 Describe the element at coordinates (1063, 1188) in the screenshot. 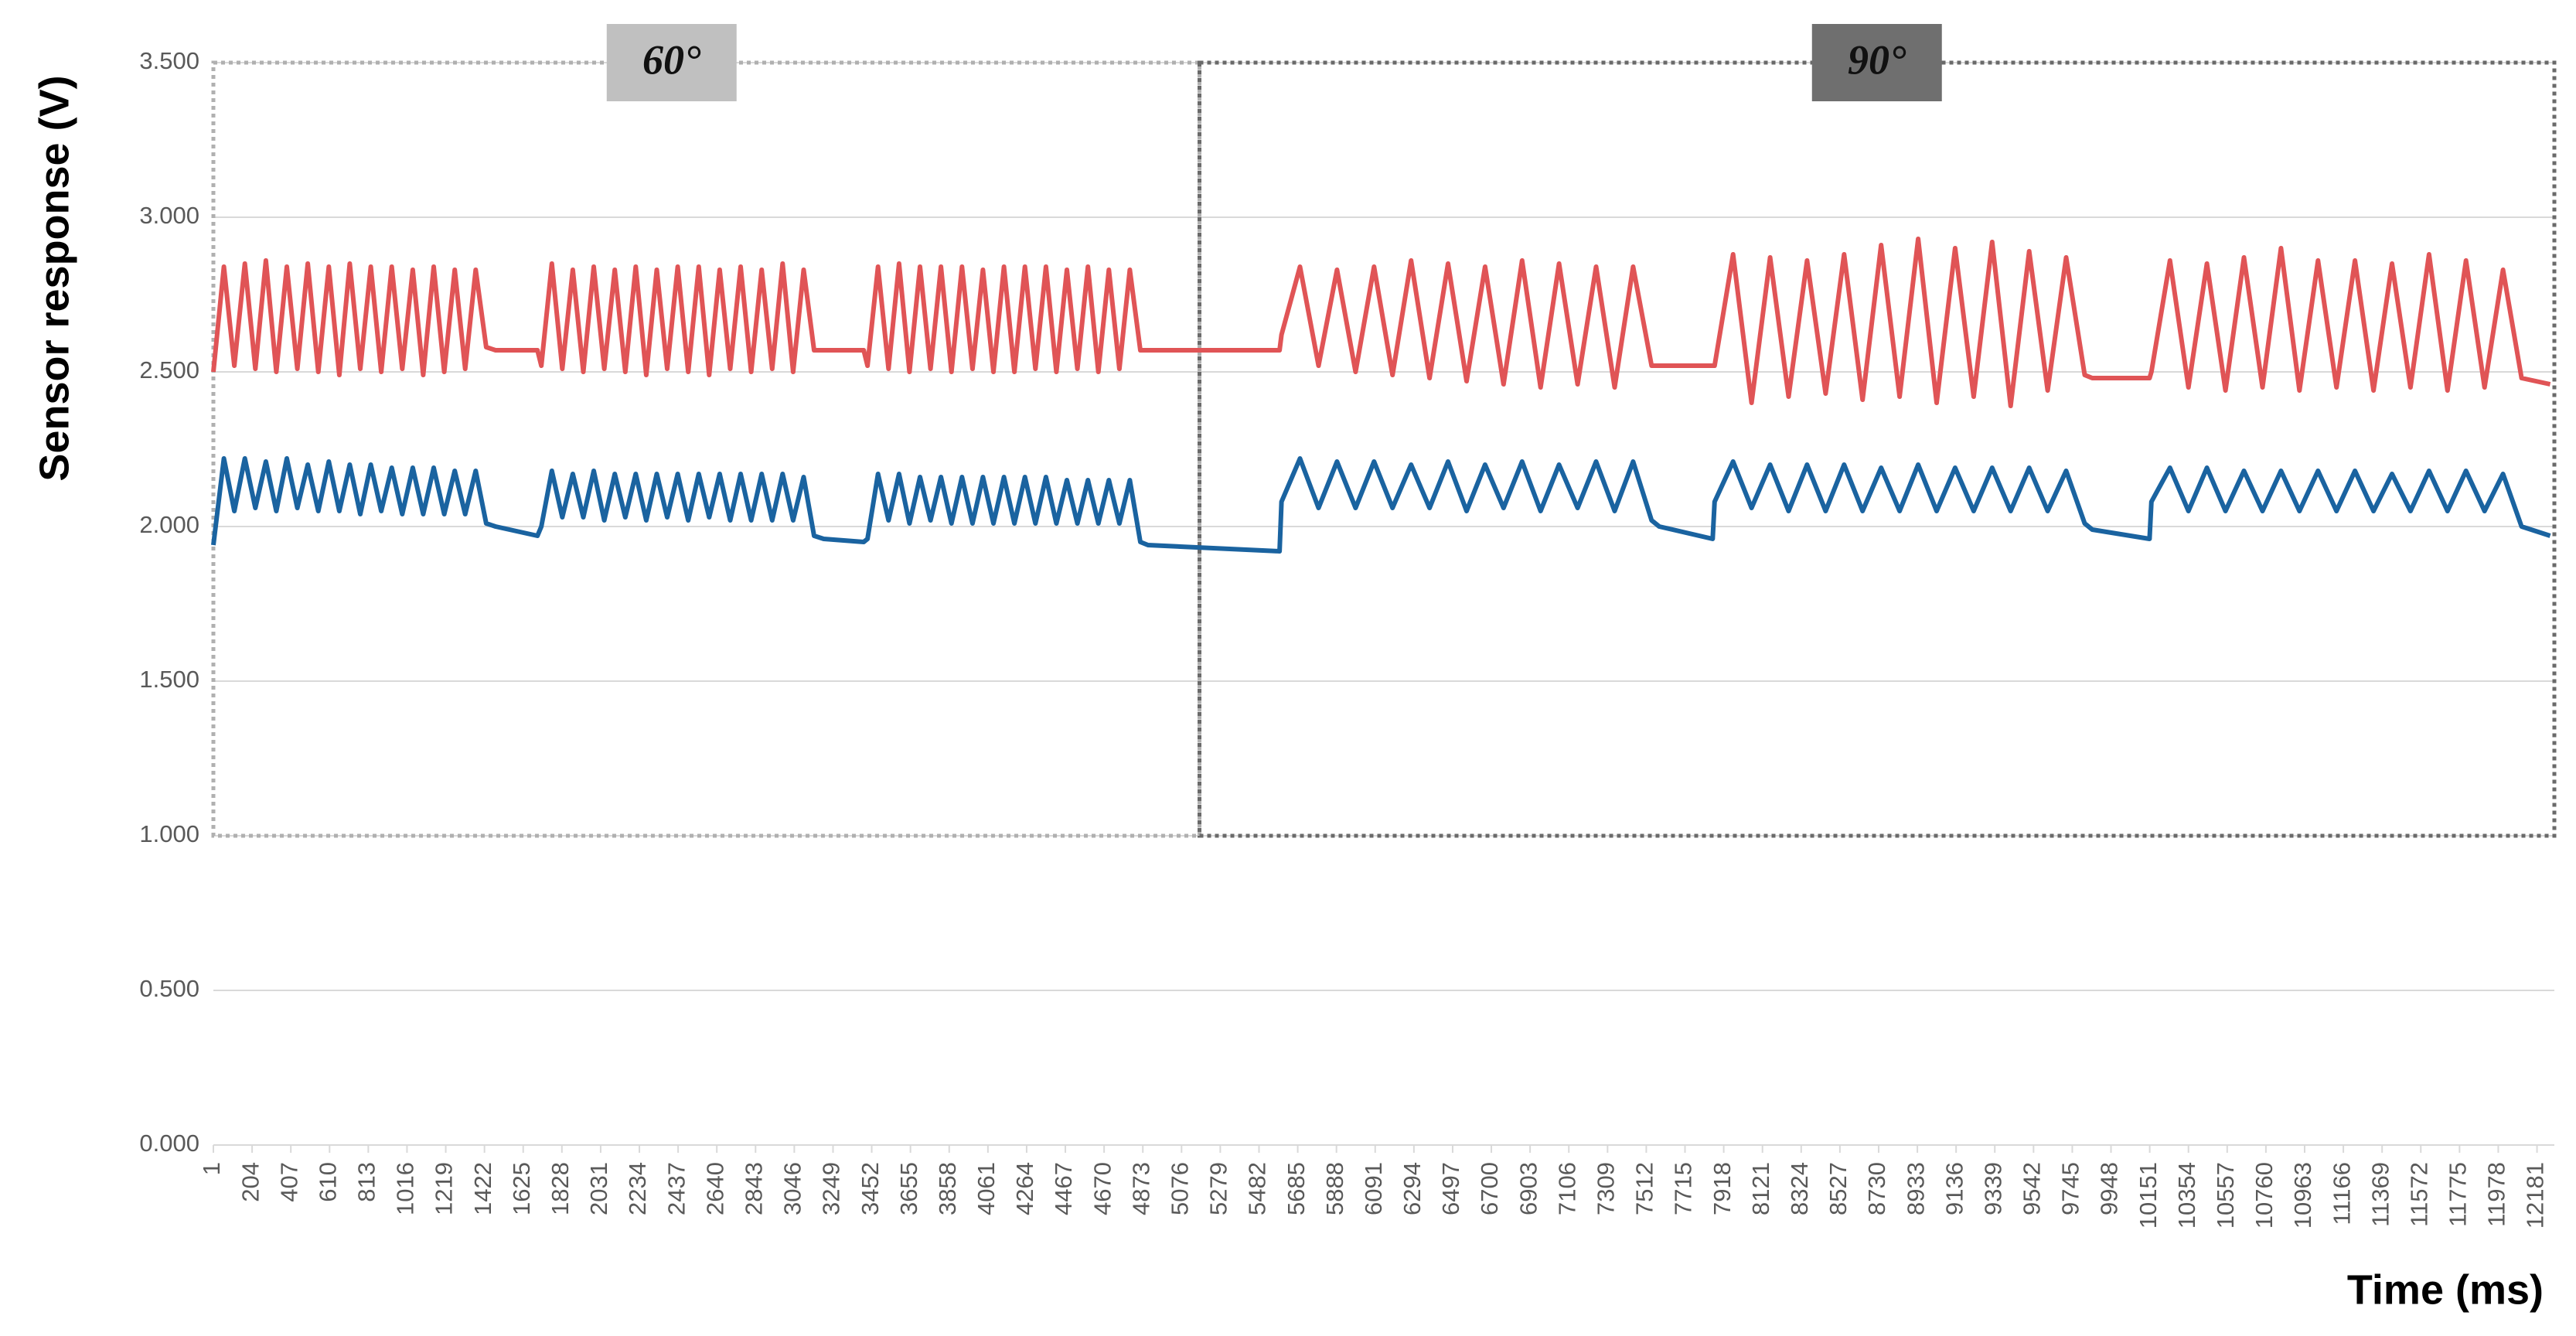

I see `x-tick-label: 4467` at that location.